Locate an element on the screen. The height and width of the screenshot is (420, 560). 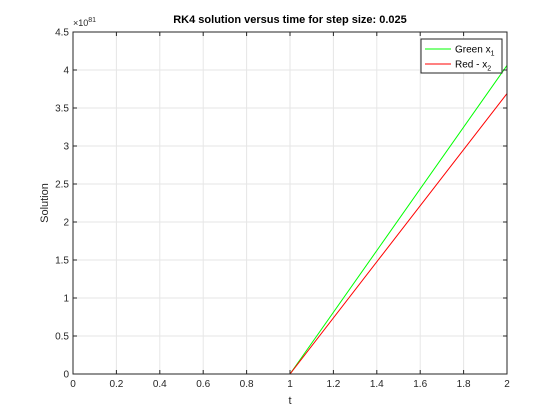
y-tick-label: 0 is located at coordinates (66, 375).